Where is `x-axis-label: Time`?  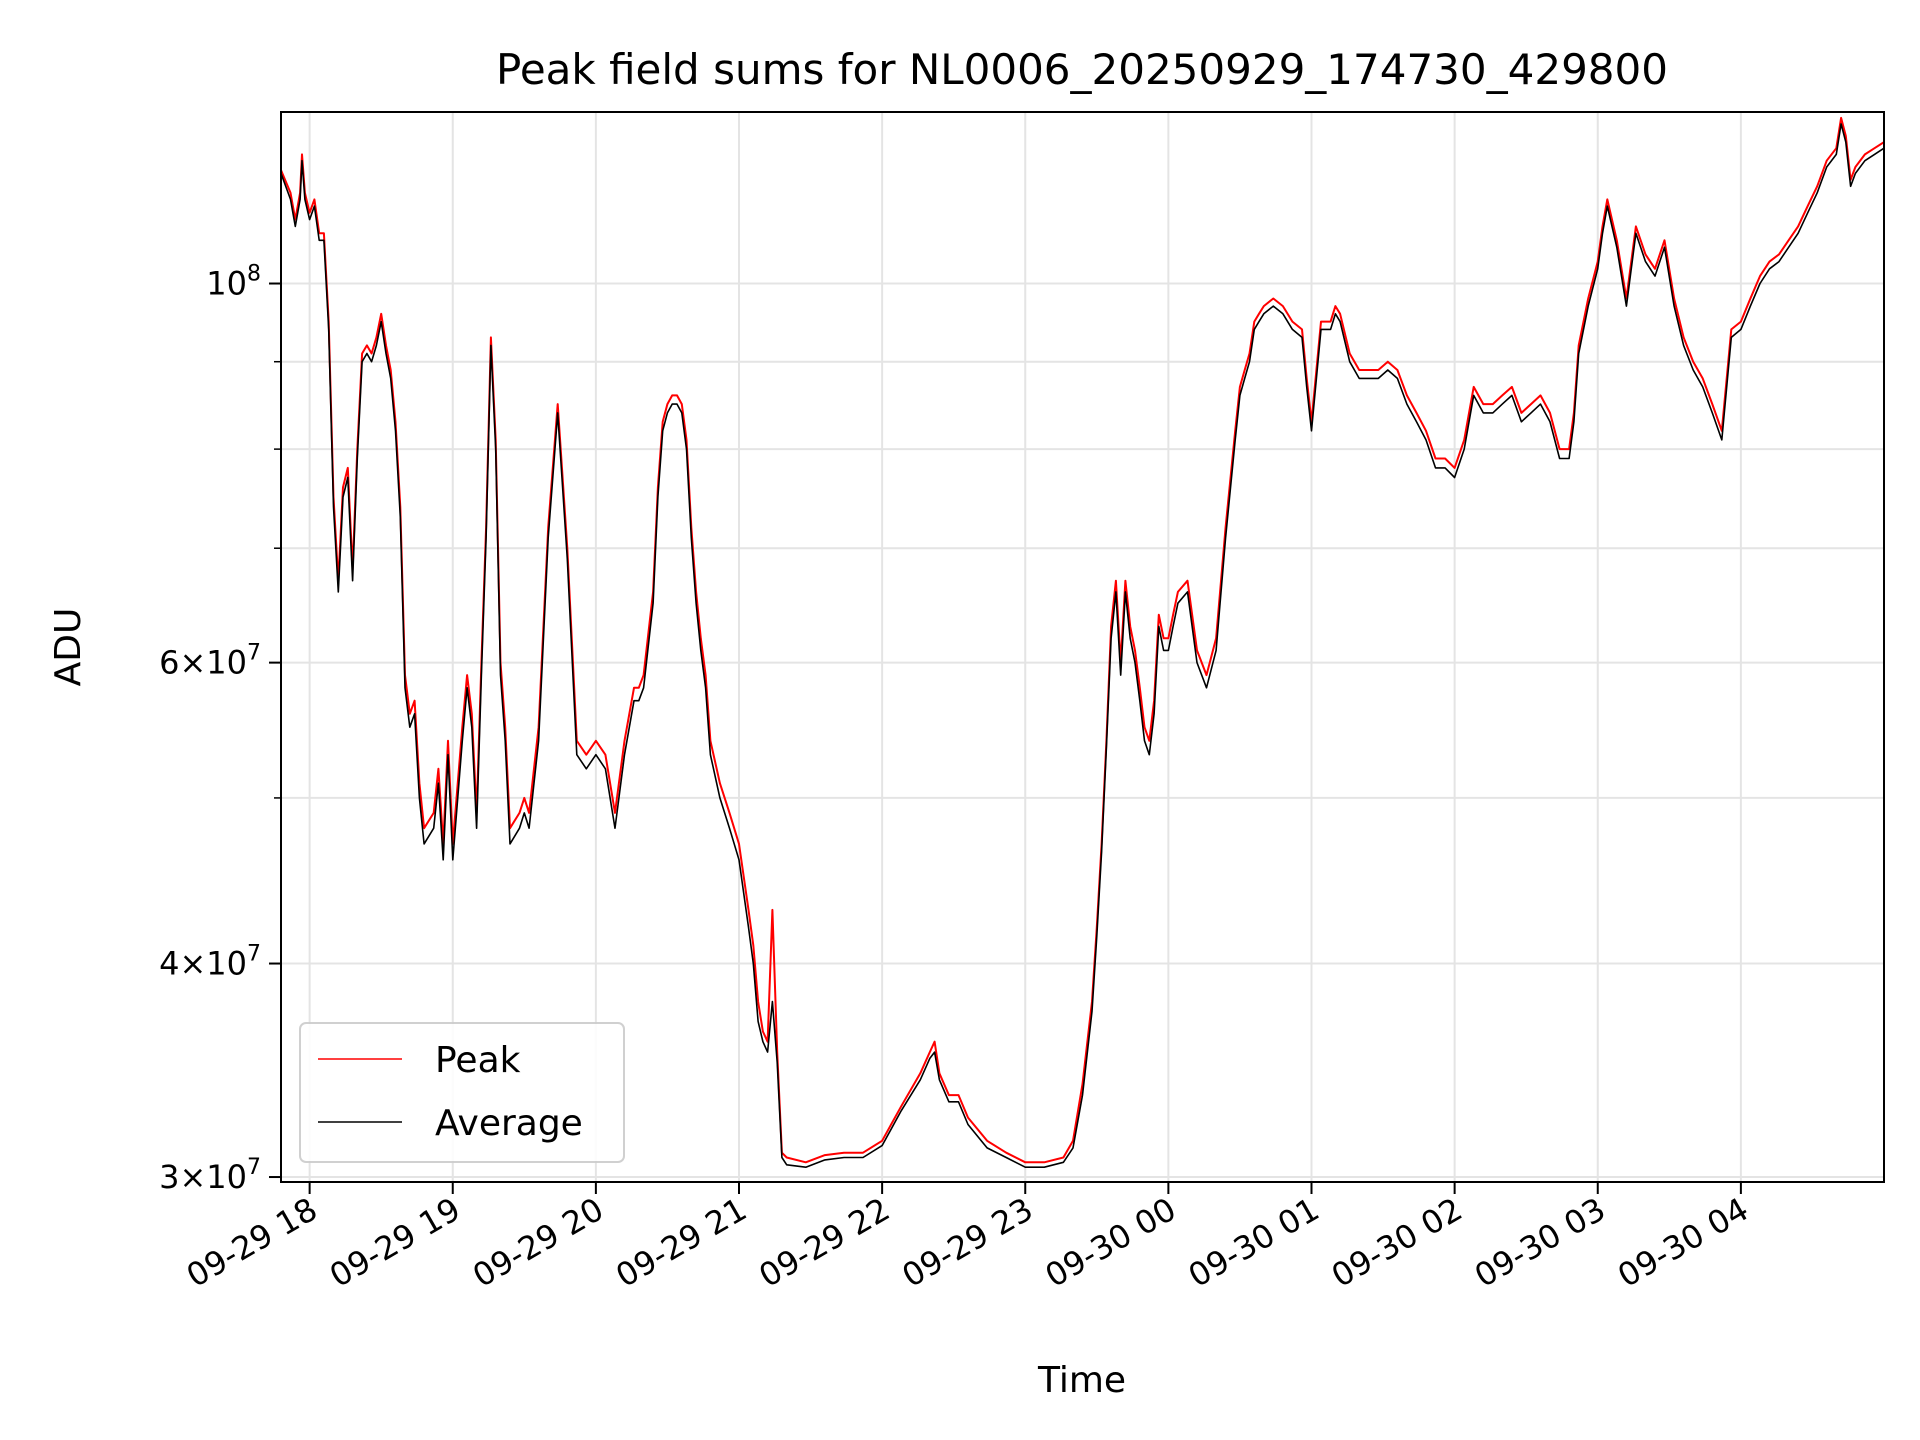 x-axis-label: Time is located at coordinates (1081, 1380).